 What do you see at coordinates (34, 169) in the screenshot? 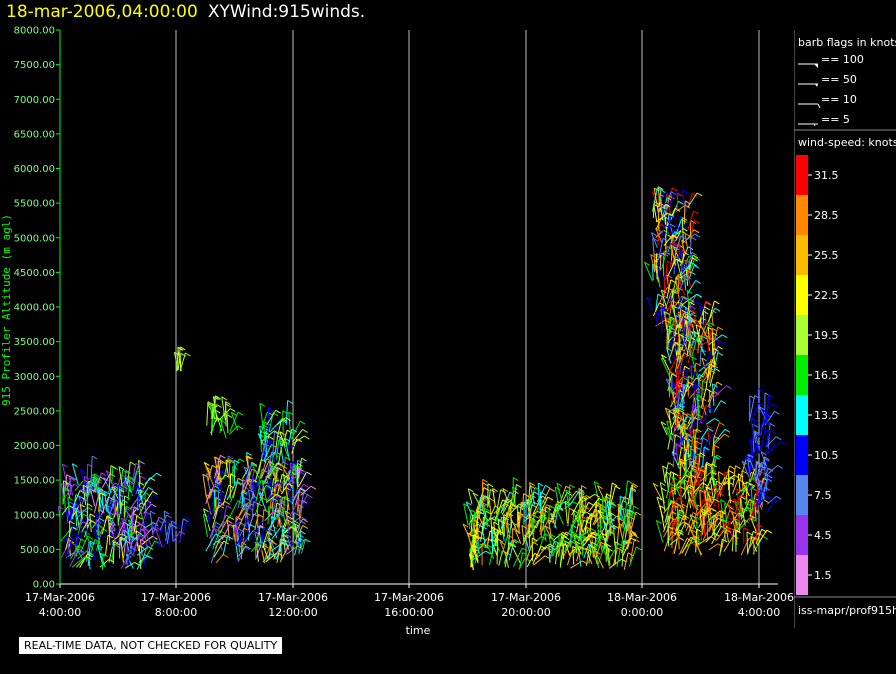
I see `y-tick-label: 6000.00` at bounding box center [34, 169].